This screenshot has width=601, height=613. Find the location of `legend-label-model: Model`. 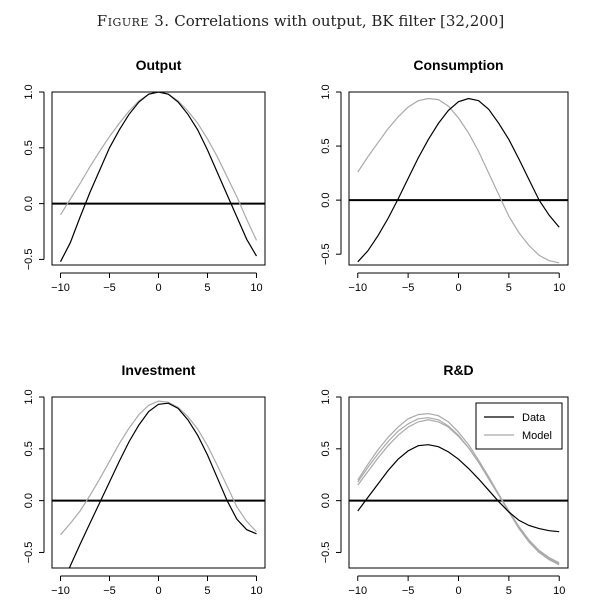

legend-label-model: Model is located at coordinates (537, 436).